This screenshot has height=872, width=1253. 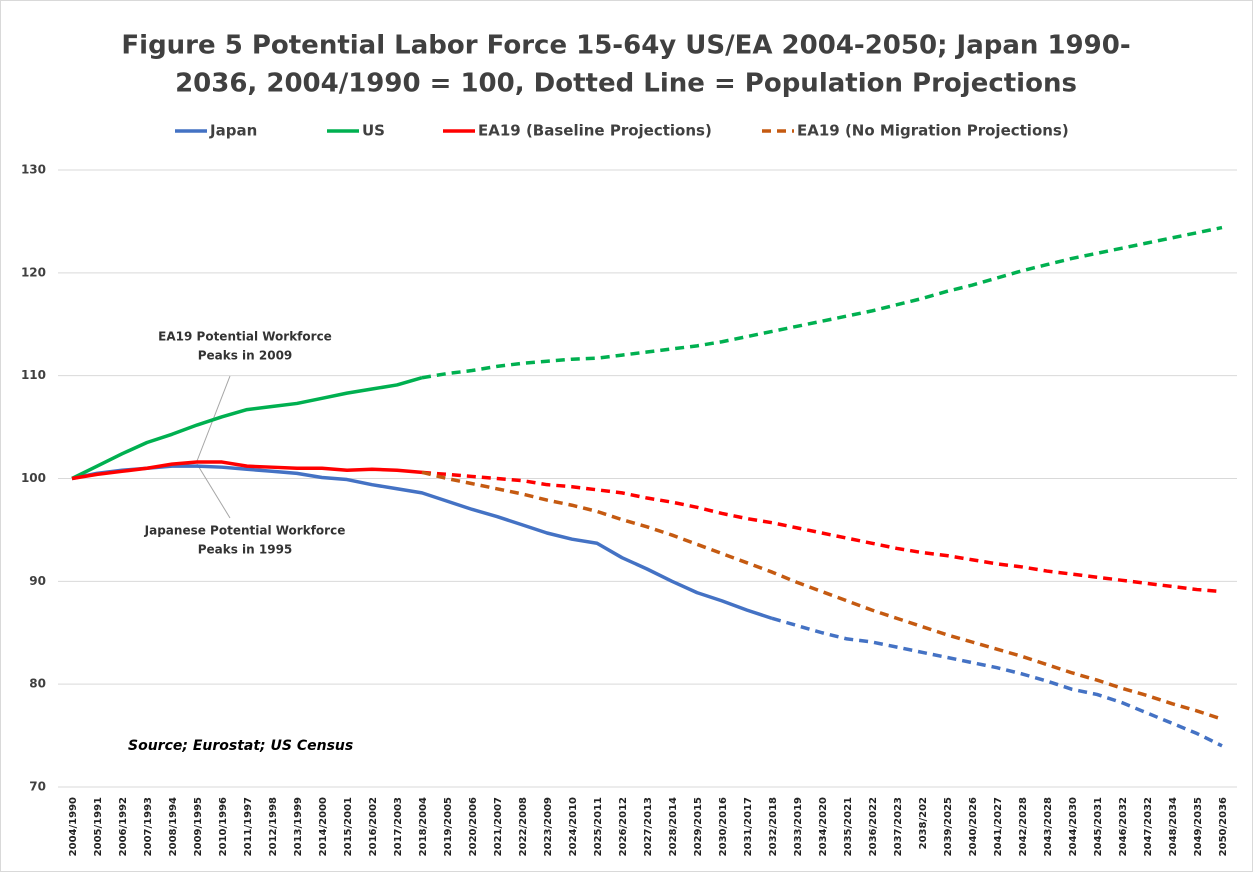 I want to click on x-tick-label: 2039/2025, so click(x=948, y=826).